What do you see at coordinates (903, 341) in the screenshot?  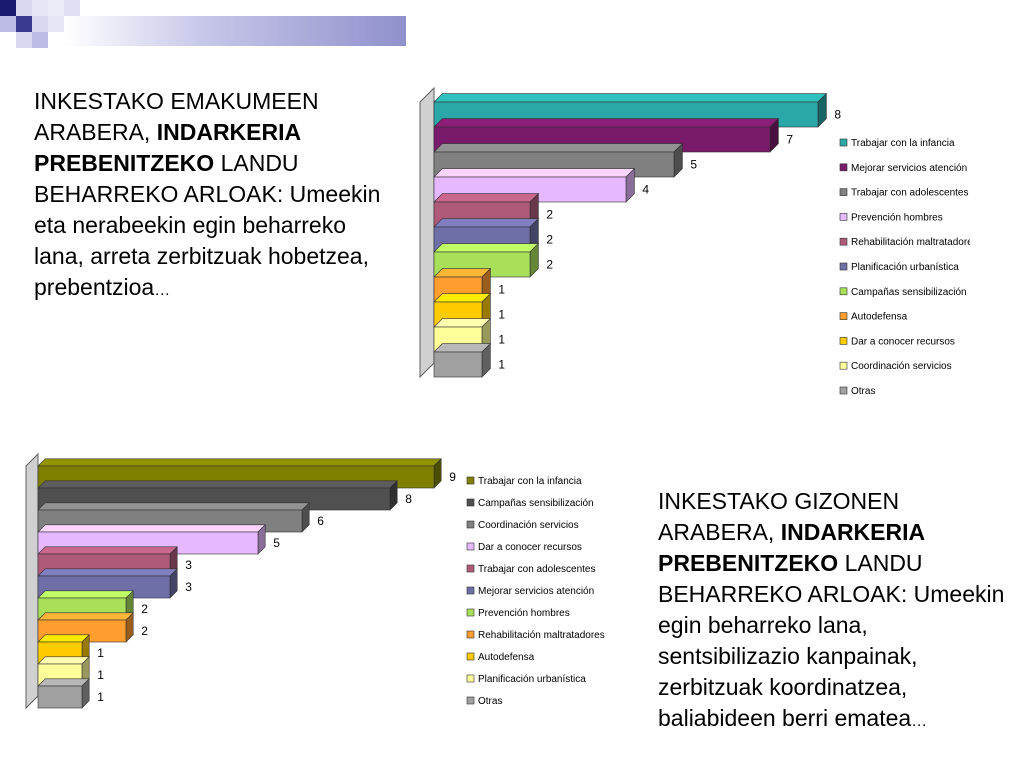 I see `legend-item-9: Dar a conocer recursos` at bounding box center [903, 341].